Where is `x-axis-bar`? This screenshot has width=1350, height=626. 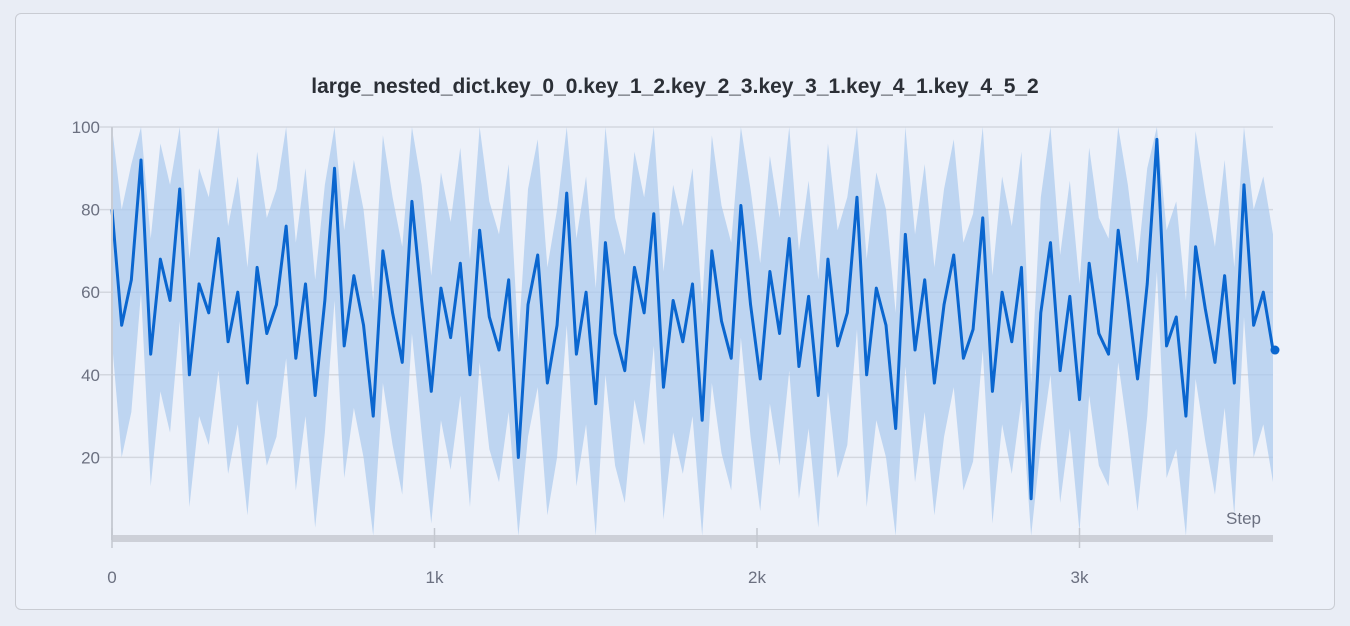 x-axis-bar is located at coordinates (692, 538).